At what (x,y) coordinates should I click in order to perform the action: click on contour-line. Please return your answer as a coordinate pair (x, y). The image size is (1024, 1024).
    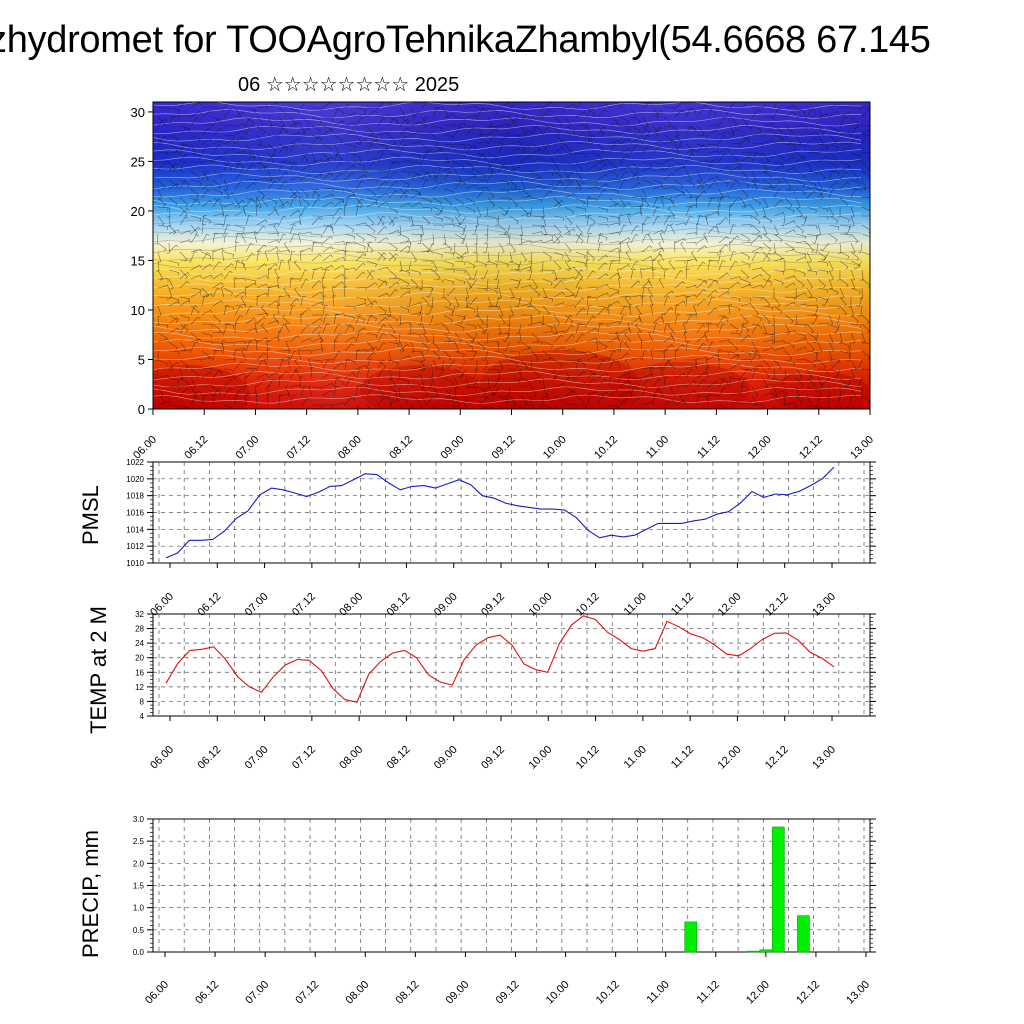
    Looking at the image, I should click on (507, 343).